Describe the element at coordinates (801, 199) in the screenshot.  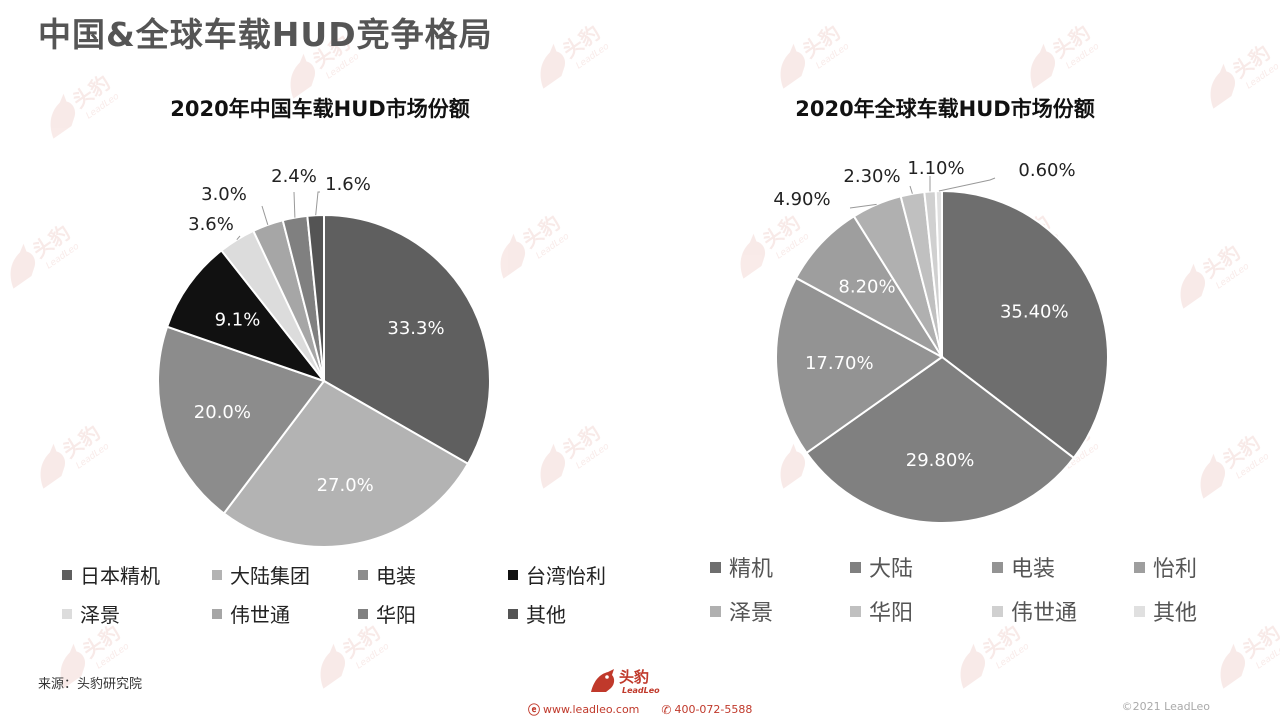
I see `pie1-label-4: 4.90%` at that location.